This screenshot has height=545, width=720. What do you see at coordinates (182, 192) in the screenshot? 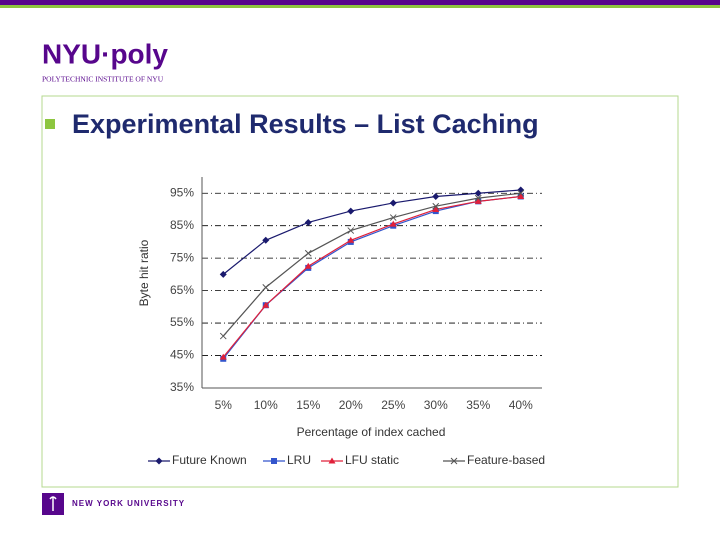
I see `y-tick-label: 95%` at bounding box center [182, 192].